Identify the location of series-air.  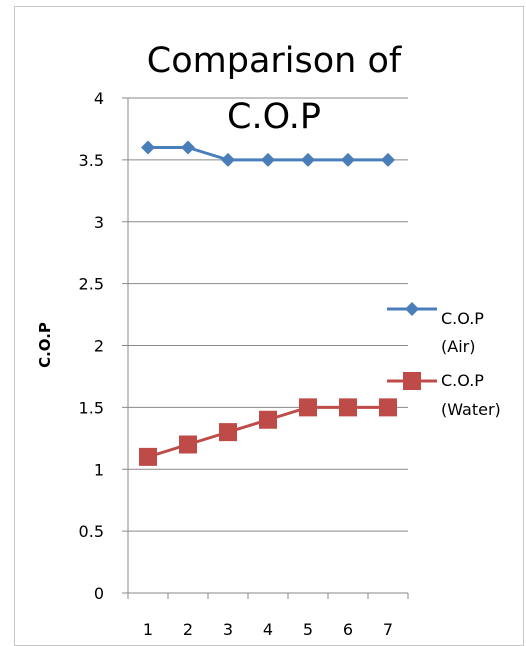
(268, 153).